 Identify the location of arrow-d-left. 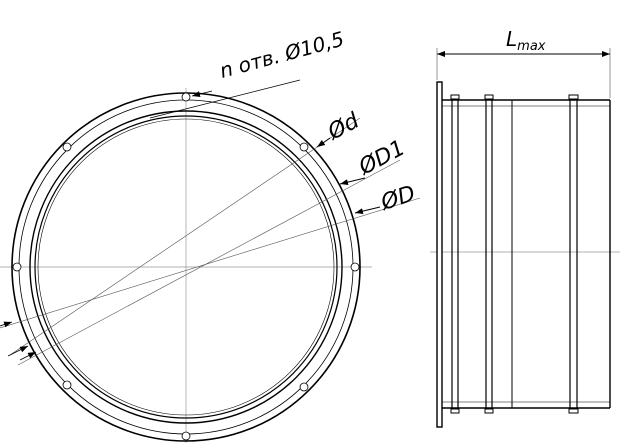
(18, 351).